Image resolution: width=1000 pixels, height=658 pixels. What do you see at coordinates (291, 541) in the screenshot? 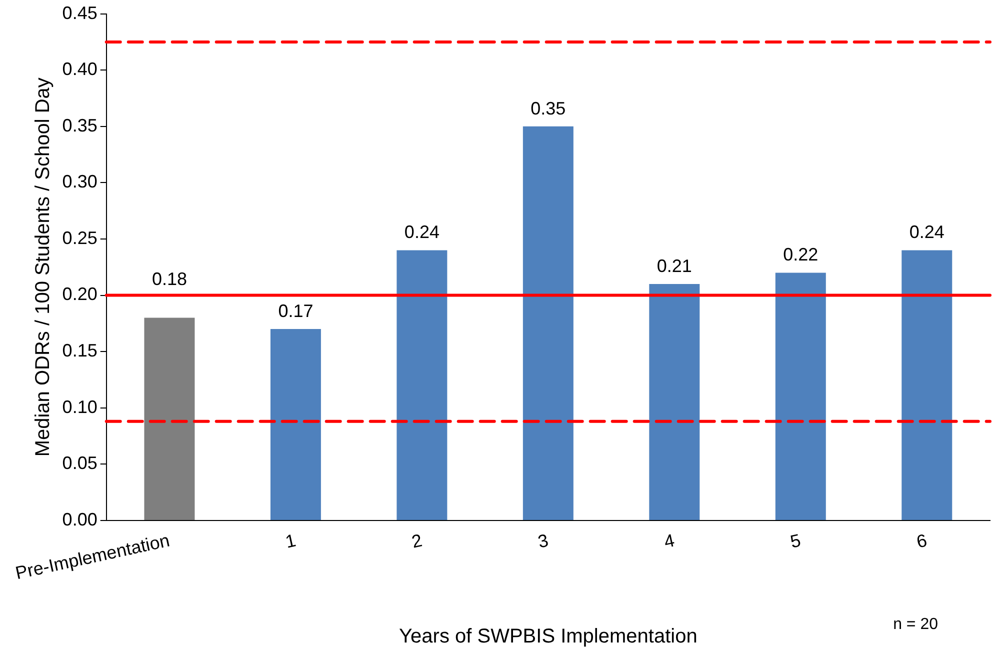
I see `x-tick-label: 1` at bounding box center [291, 541].